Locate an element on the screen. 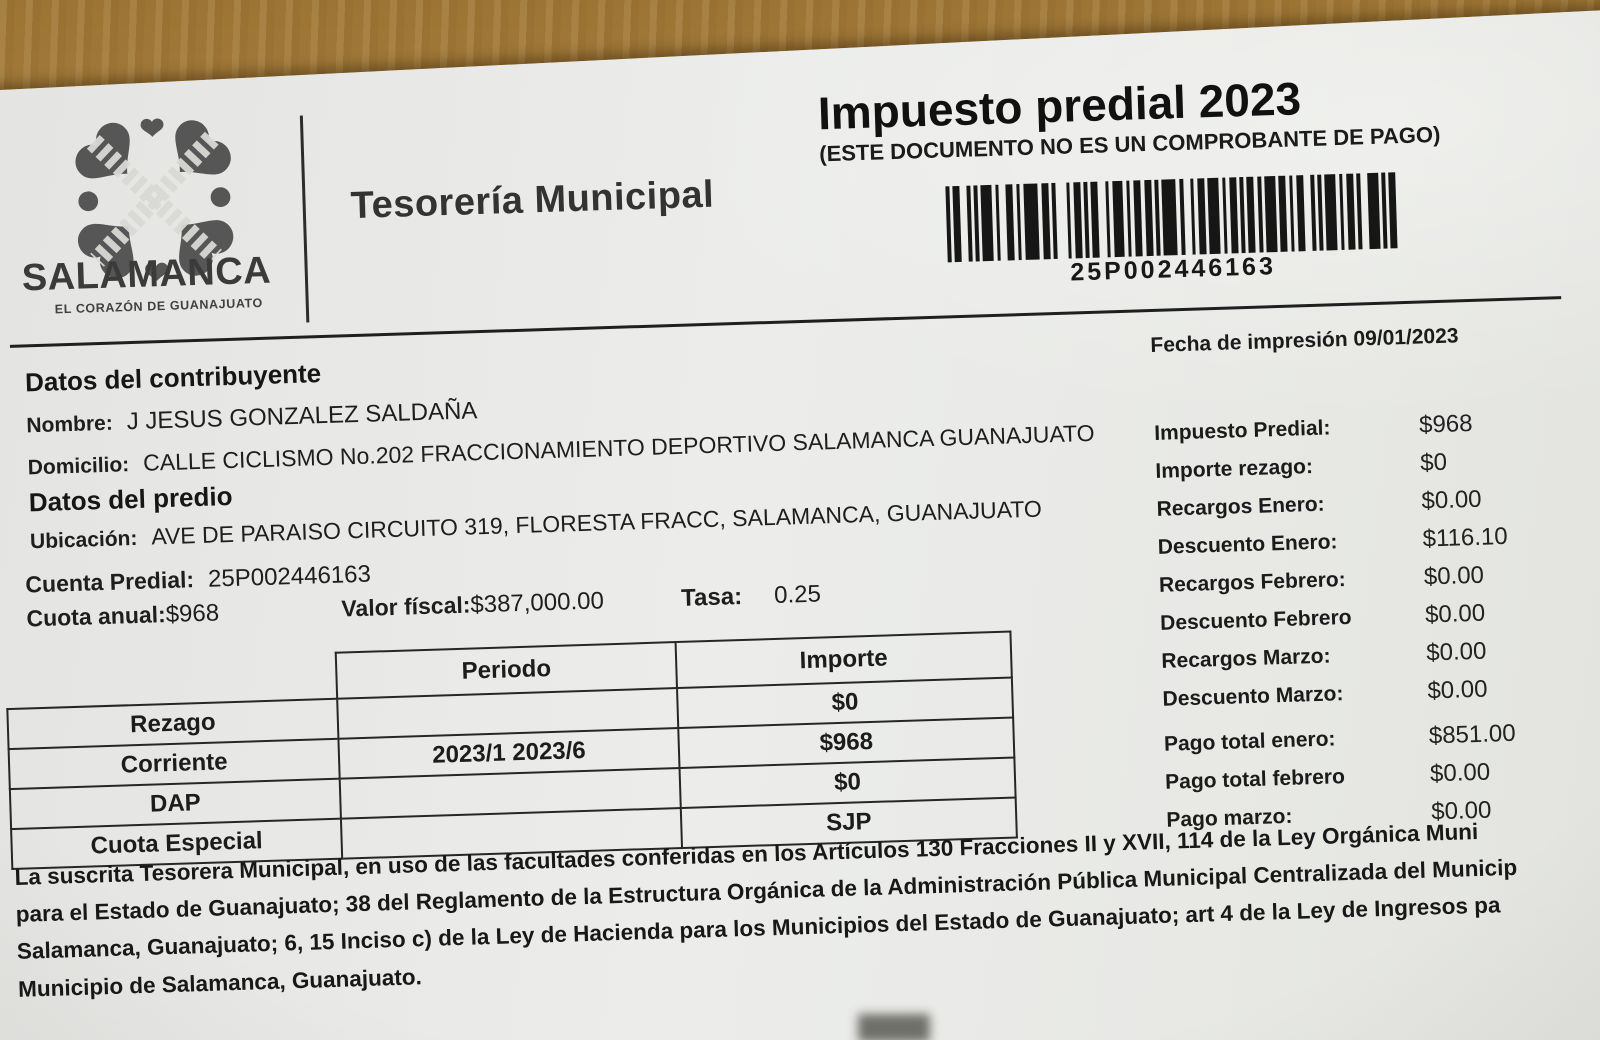  barcode is located at coordinates (1171, 217).